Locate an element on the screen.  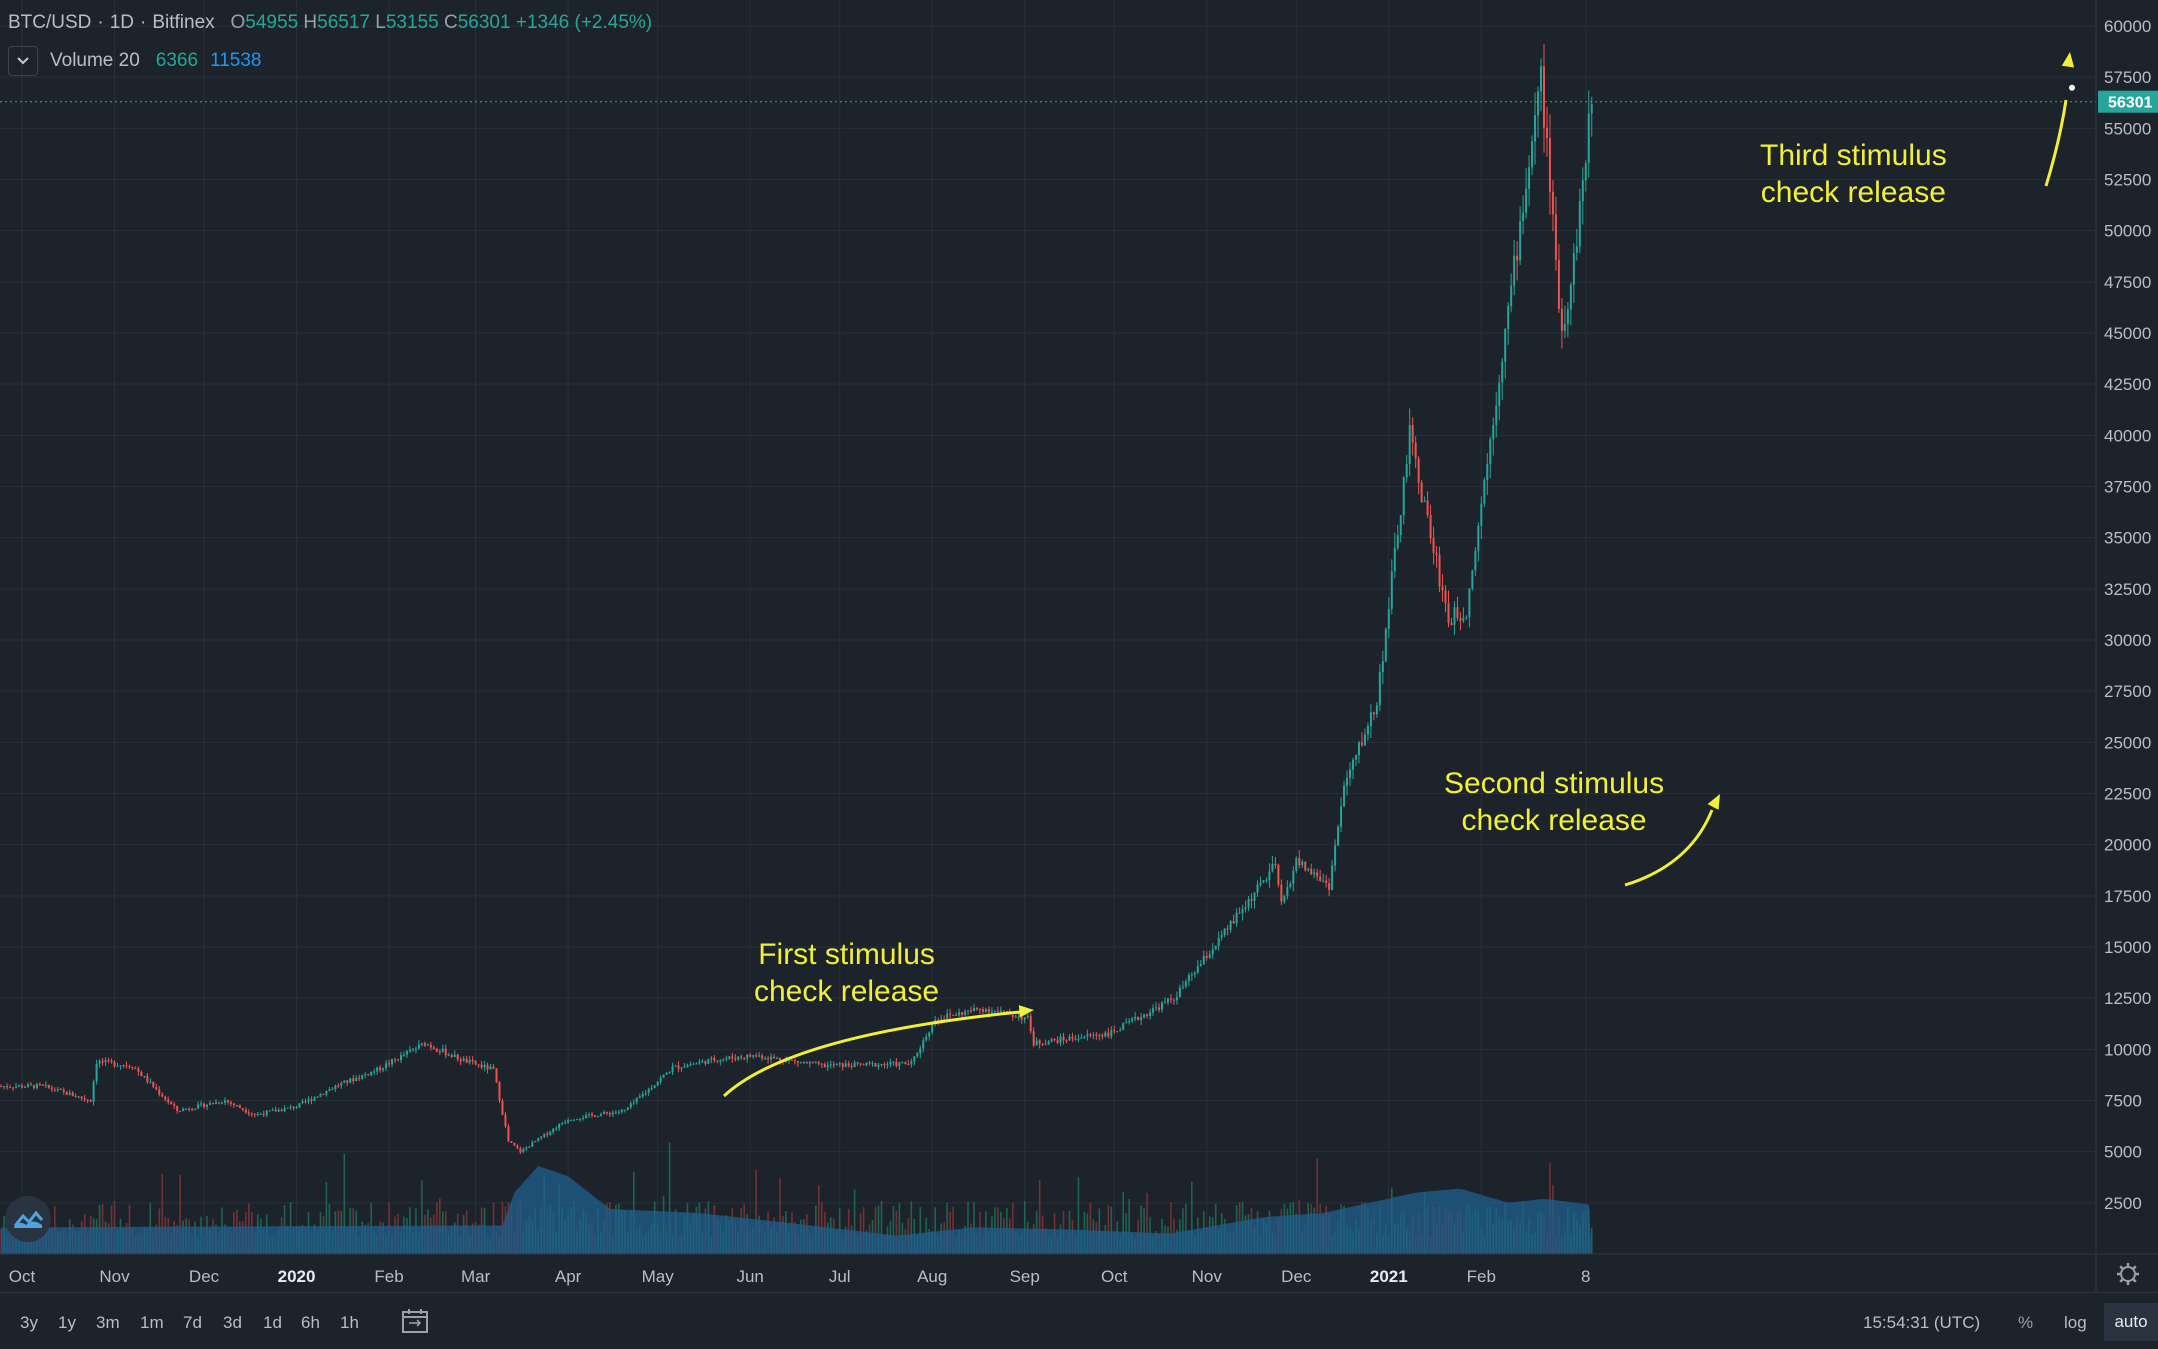
range-1y-button: 1y is located at coordinates (67, 1322).